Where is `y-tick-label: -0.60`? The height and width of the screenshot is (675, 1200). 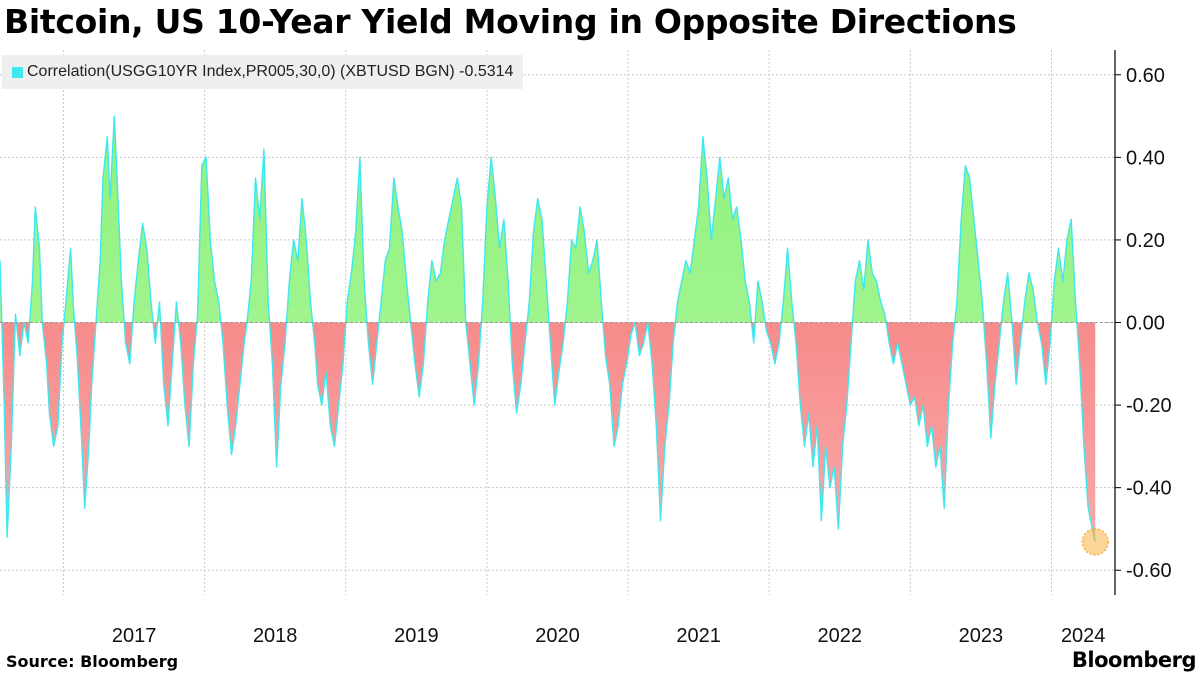
y-tick-label: -0.60 is located at coordinates (1149, 571).